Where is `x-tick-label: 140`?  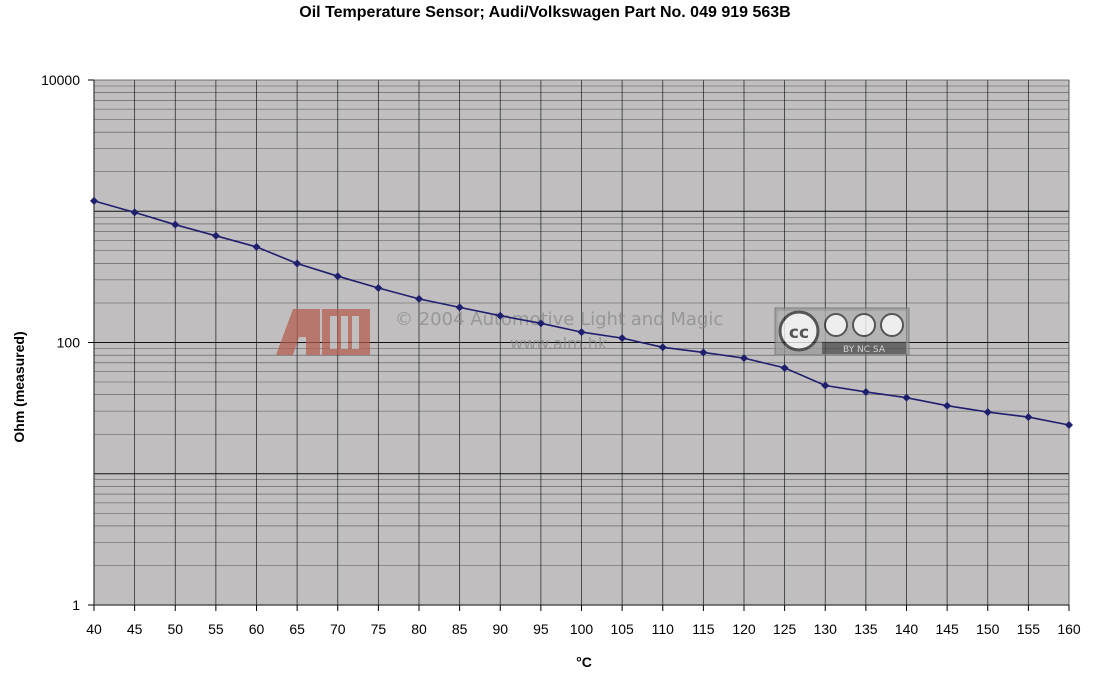
x-tick-label: 140 is located at coordinates (907, 629).